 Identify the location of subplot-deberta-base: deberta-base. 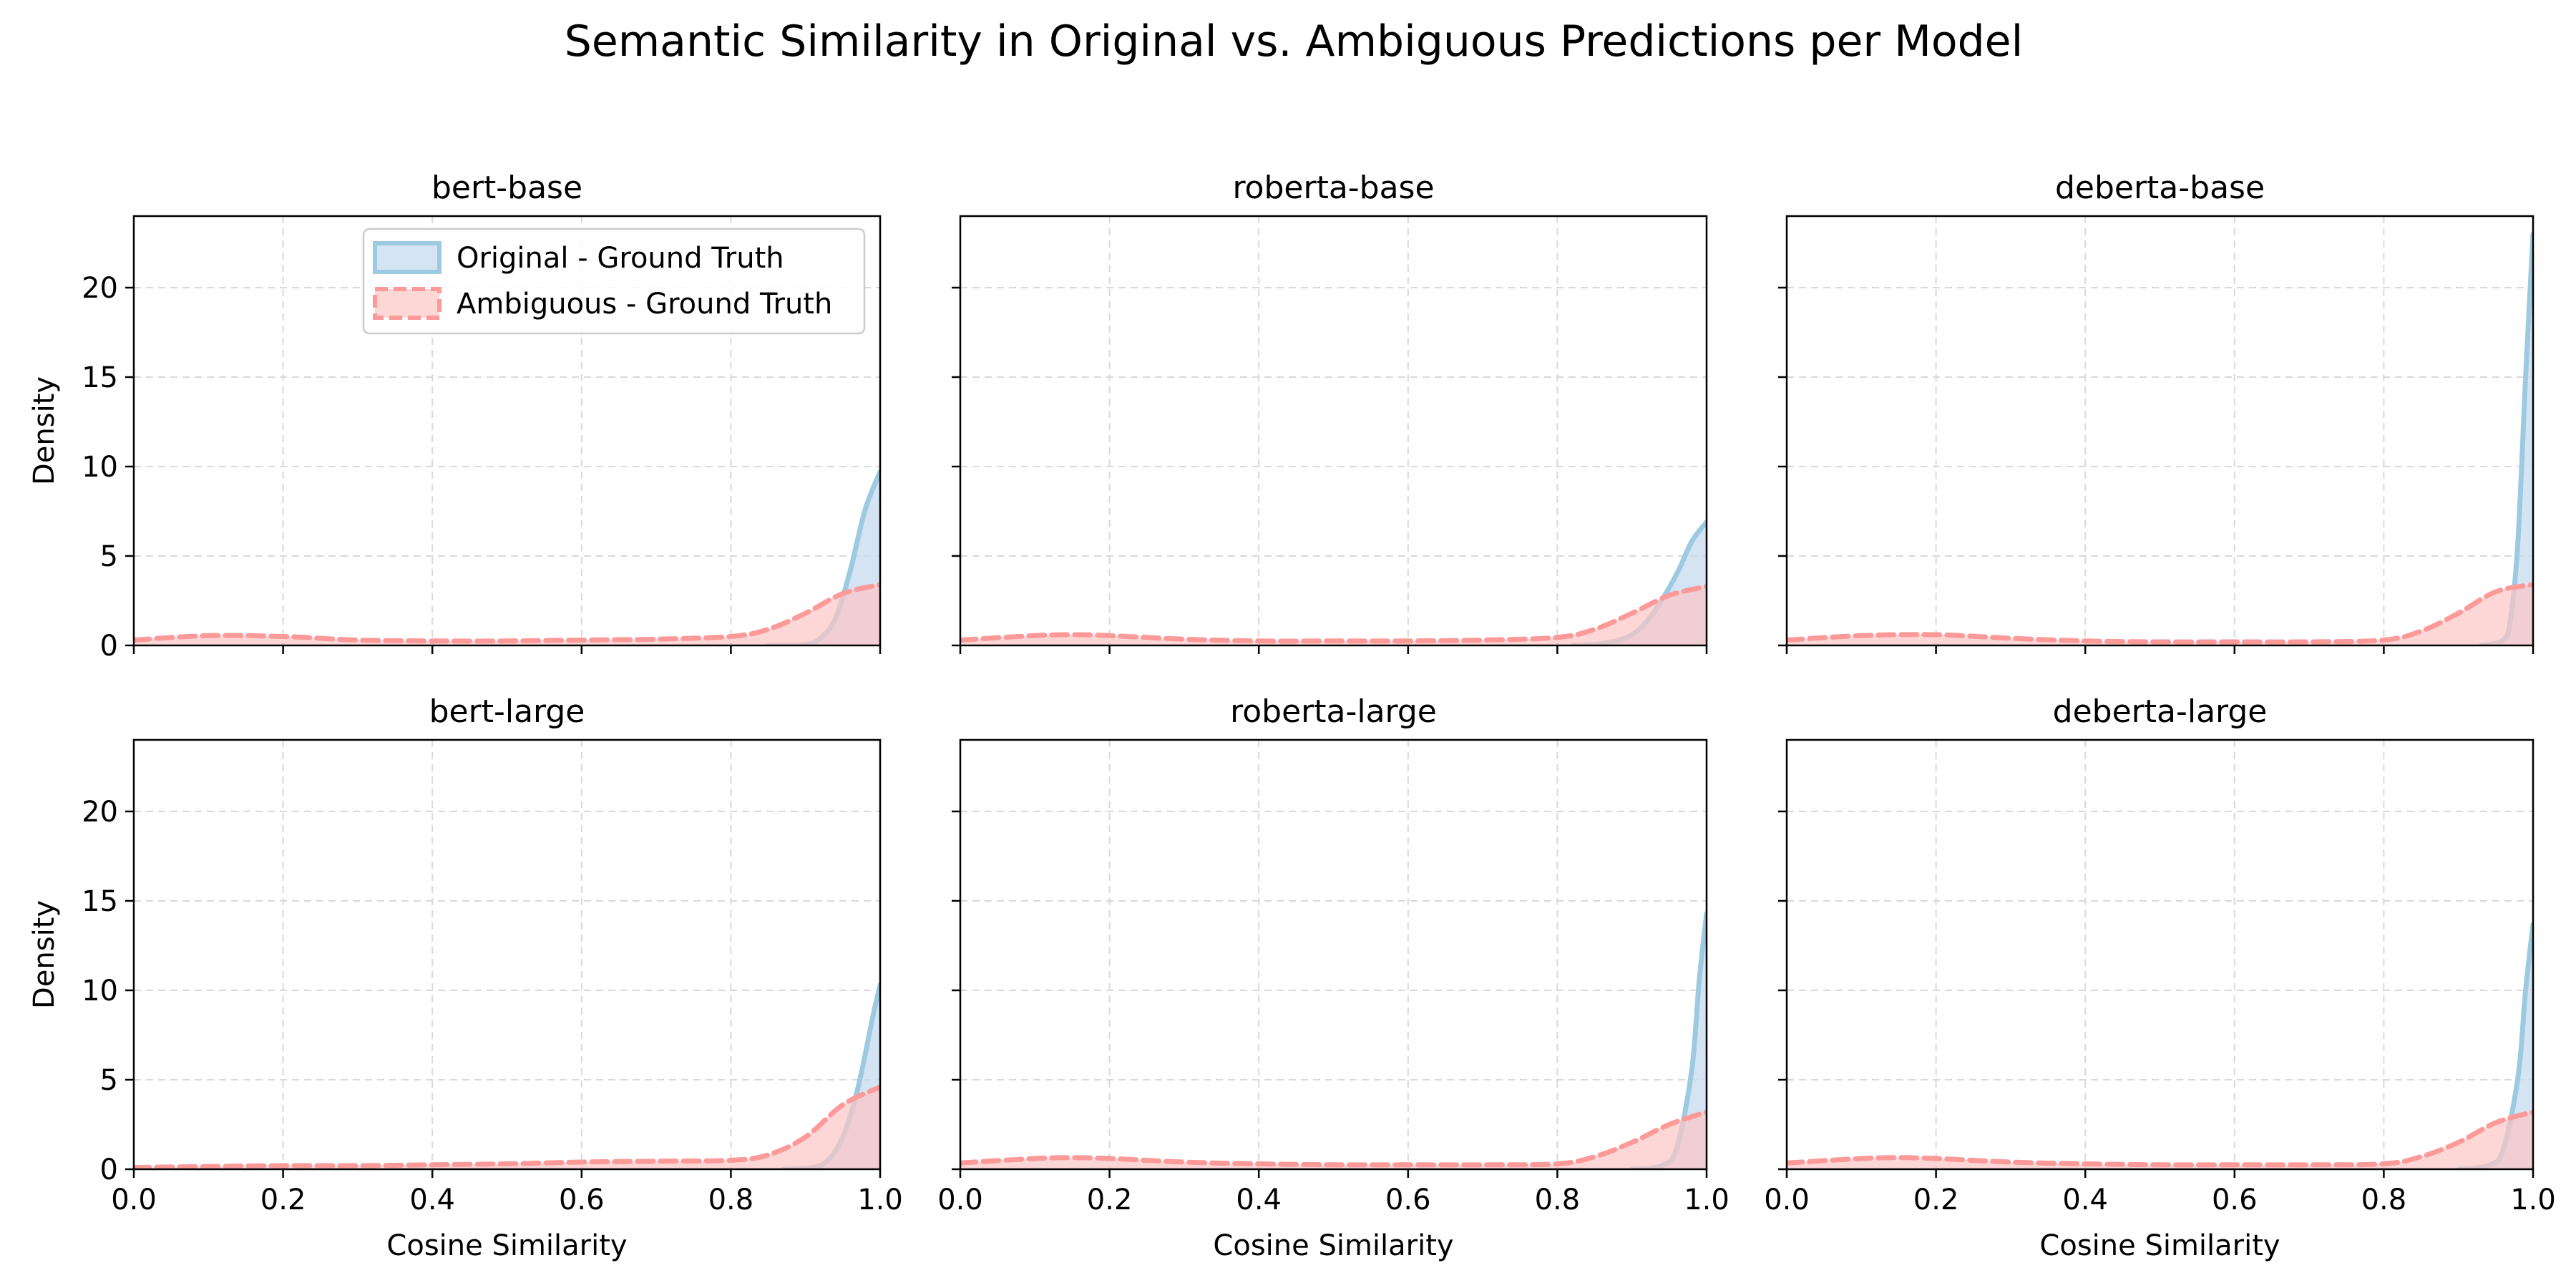
(2156, 412).